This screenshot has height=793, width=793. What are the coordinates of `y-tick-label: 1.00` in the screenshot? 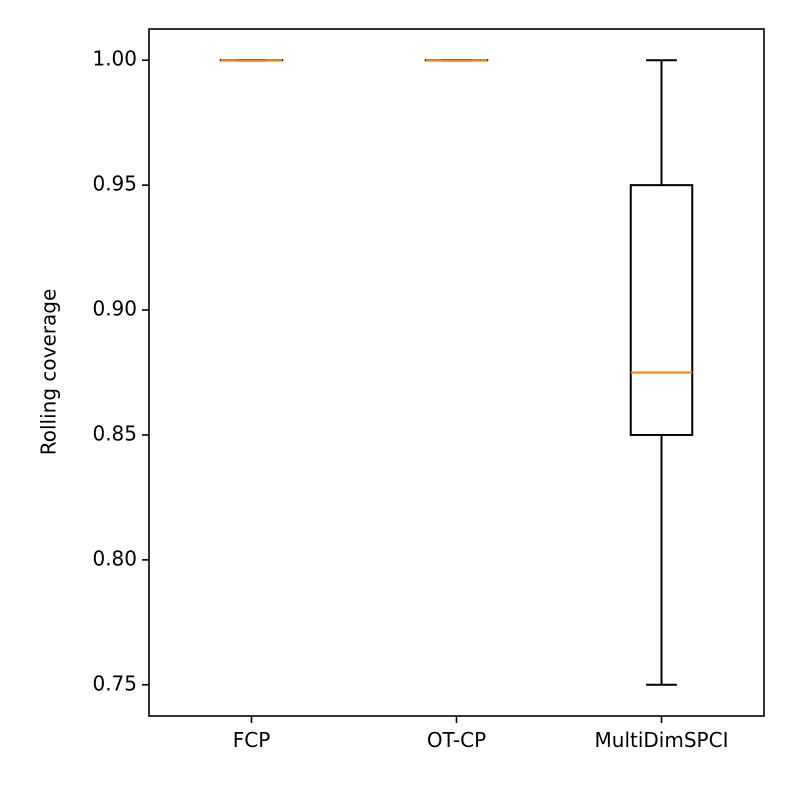 It's located at (114, 59).